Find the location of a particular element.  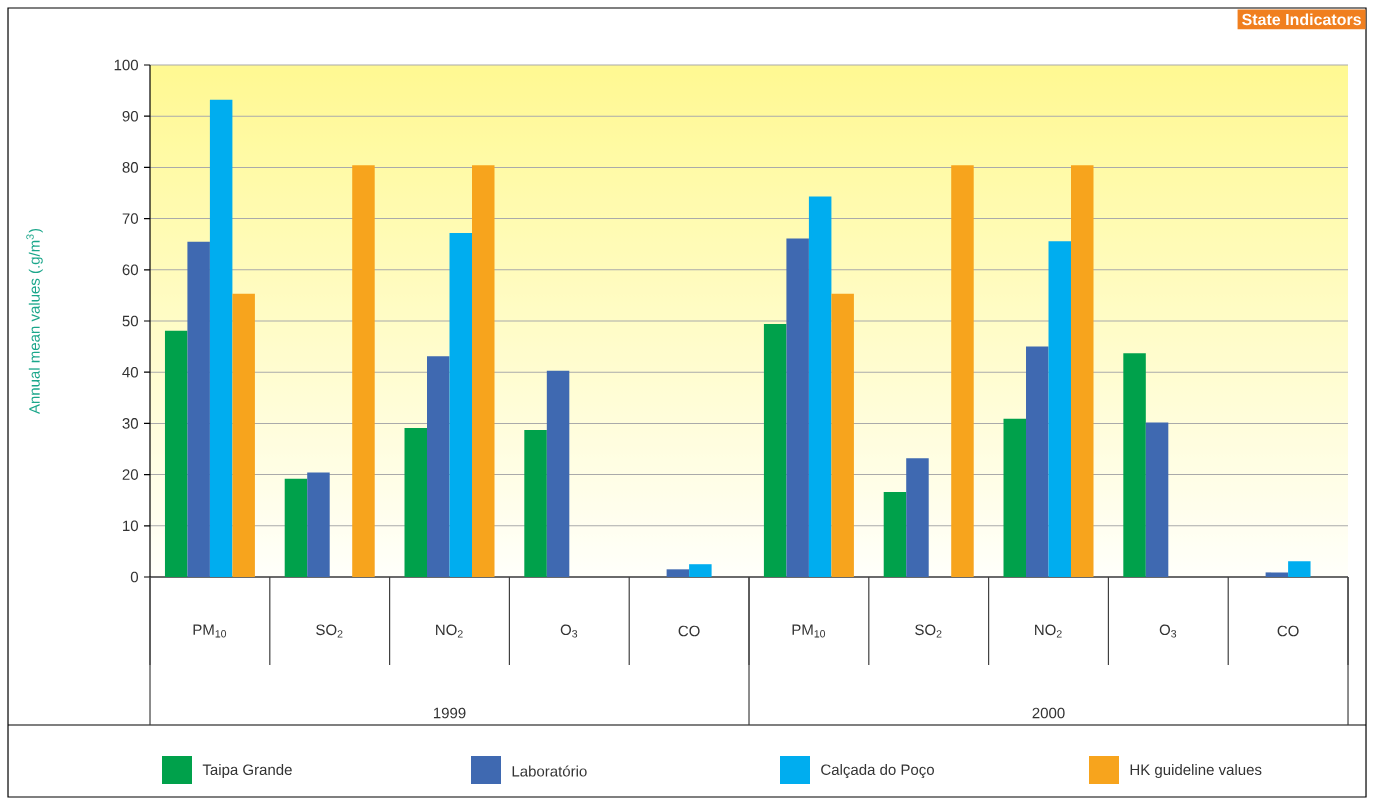

legend-label: Calçada do Poço is located at coordinates (877, 771).